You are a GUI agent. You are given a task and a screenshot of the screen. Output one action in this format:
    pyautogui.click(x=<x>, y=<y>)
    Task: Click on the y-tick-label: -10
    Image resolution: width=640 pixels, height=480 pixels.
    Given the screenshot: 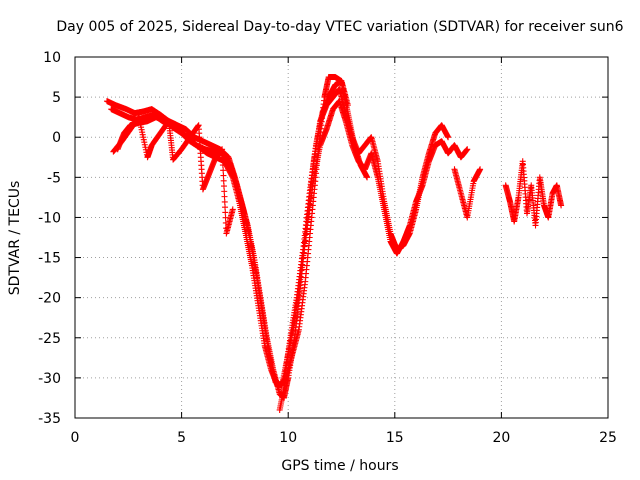 What is the action you would take?
    pyautogui.click(x=49, y=218)
    